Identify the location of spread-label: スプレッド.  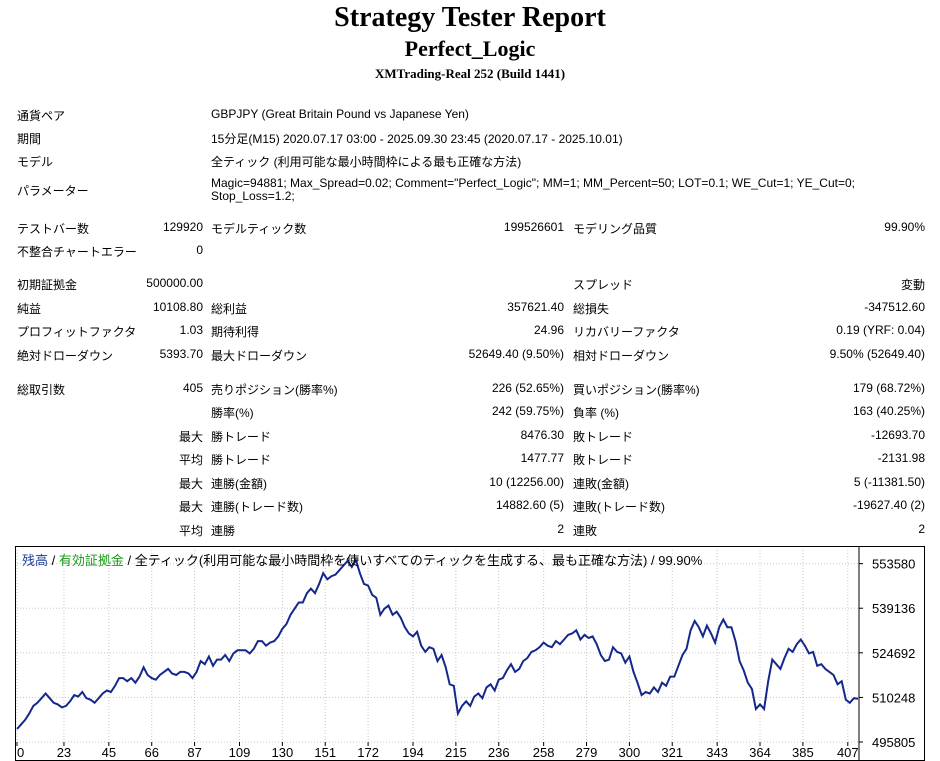
(603, 285).